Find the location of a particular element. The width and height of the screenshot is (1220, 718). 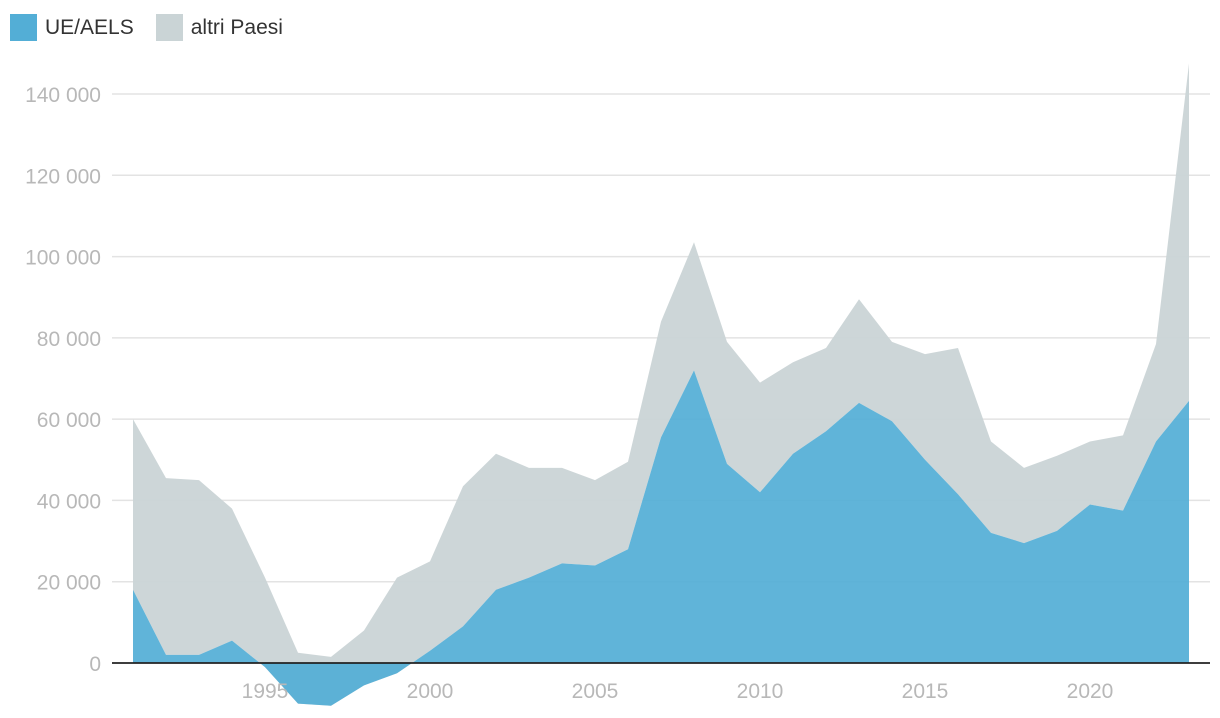

legend: UE/AELS altri Paesi is located at coordinates (146, 27).